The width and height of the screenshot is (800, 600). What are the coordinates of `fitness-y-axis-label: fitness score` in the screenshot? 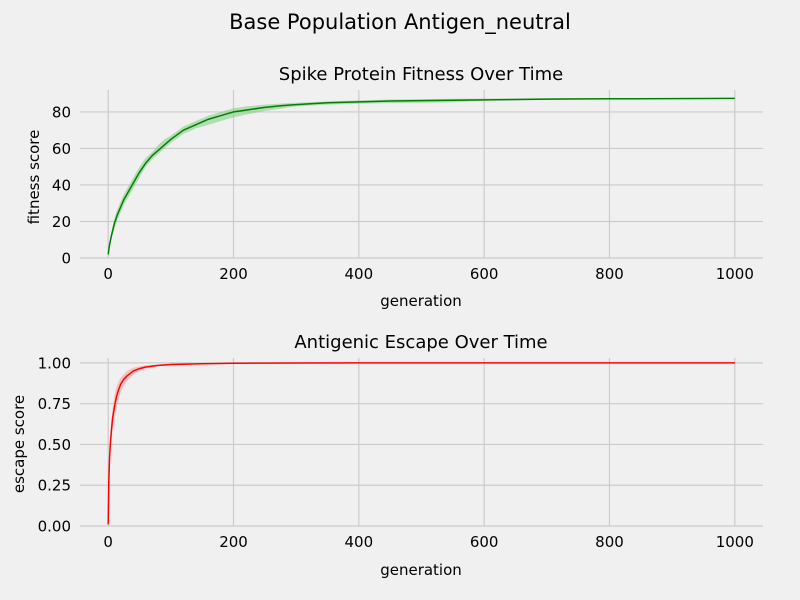 It's located at (34, 177).